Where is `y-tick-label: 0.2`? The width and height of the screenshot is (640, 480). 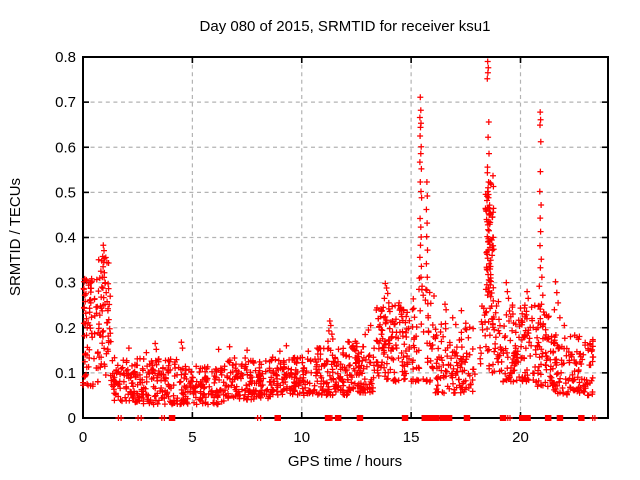 y-tick-label: 0.2 is located at coordinates (65, 328).